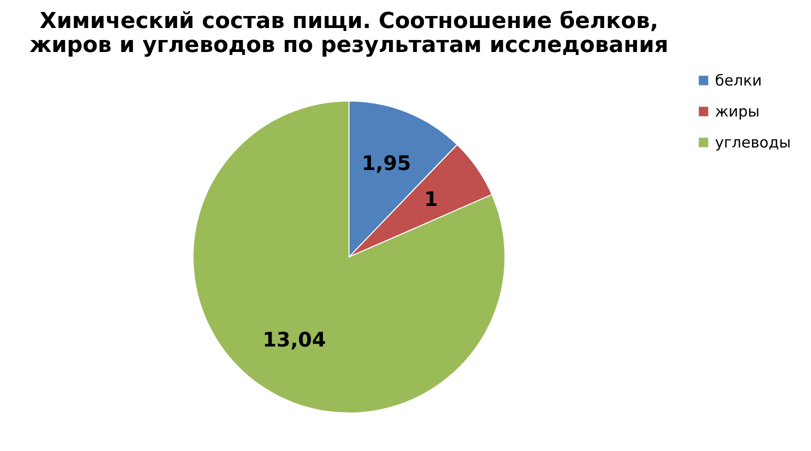  What do you see at coordinates (387, 163) in the screenshot?
I see `data-label: 1,95` at bounding box center [387, 163].